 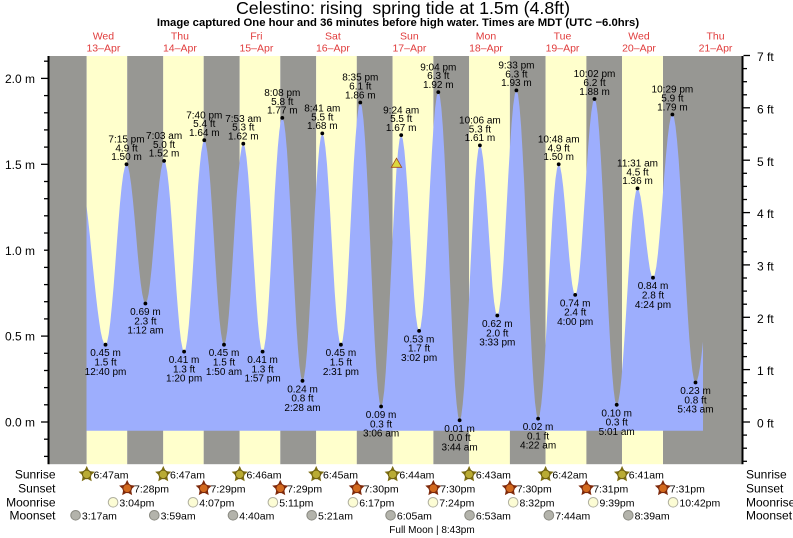 I want to click on svg-text: 7:15 pm, so click(x=126, y=140).